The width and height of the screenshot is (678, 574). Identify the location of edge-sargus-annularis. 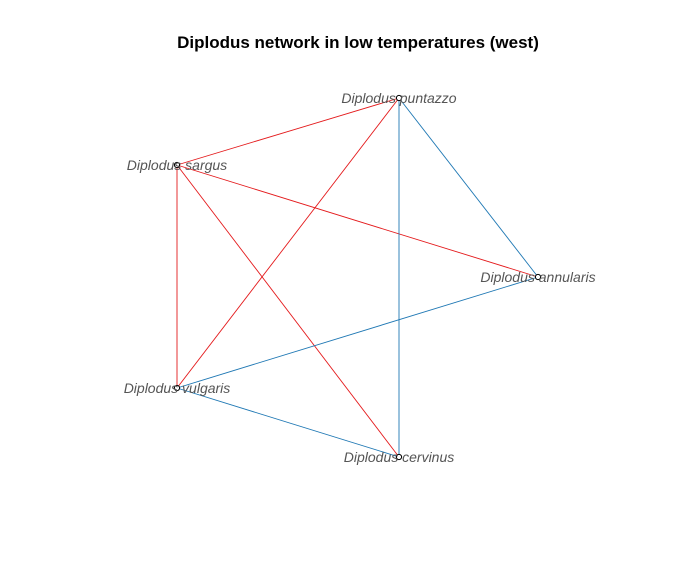
(357, 221).